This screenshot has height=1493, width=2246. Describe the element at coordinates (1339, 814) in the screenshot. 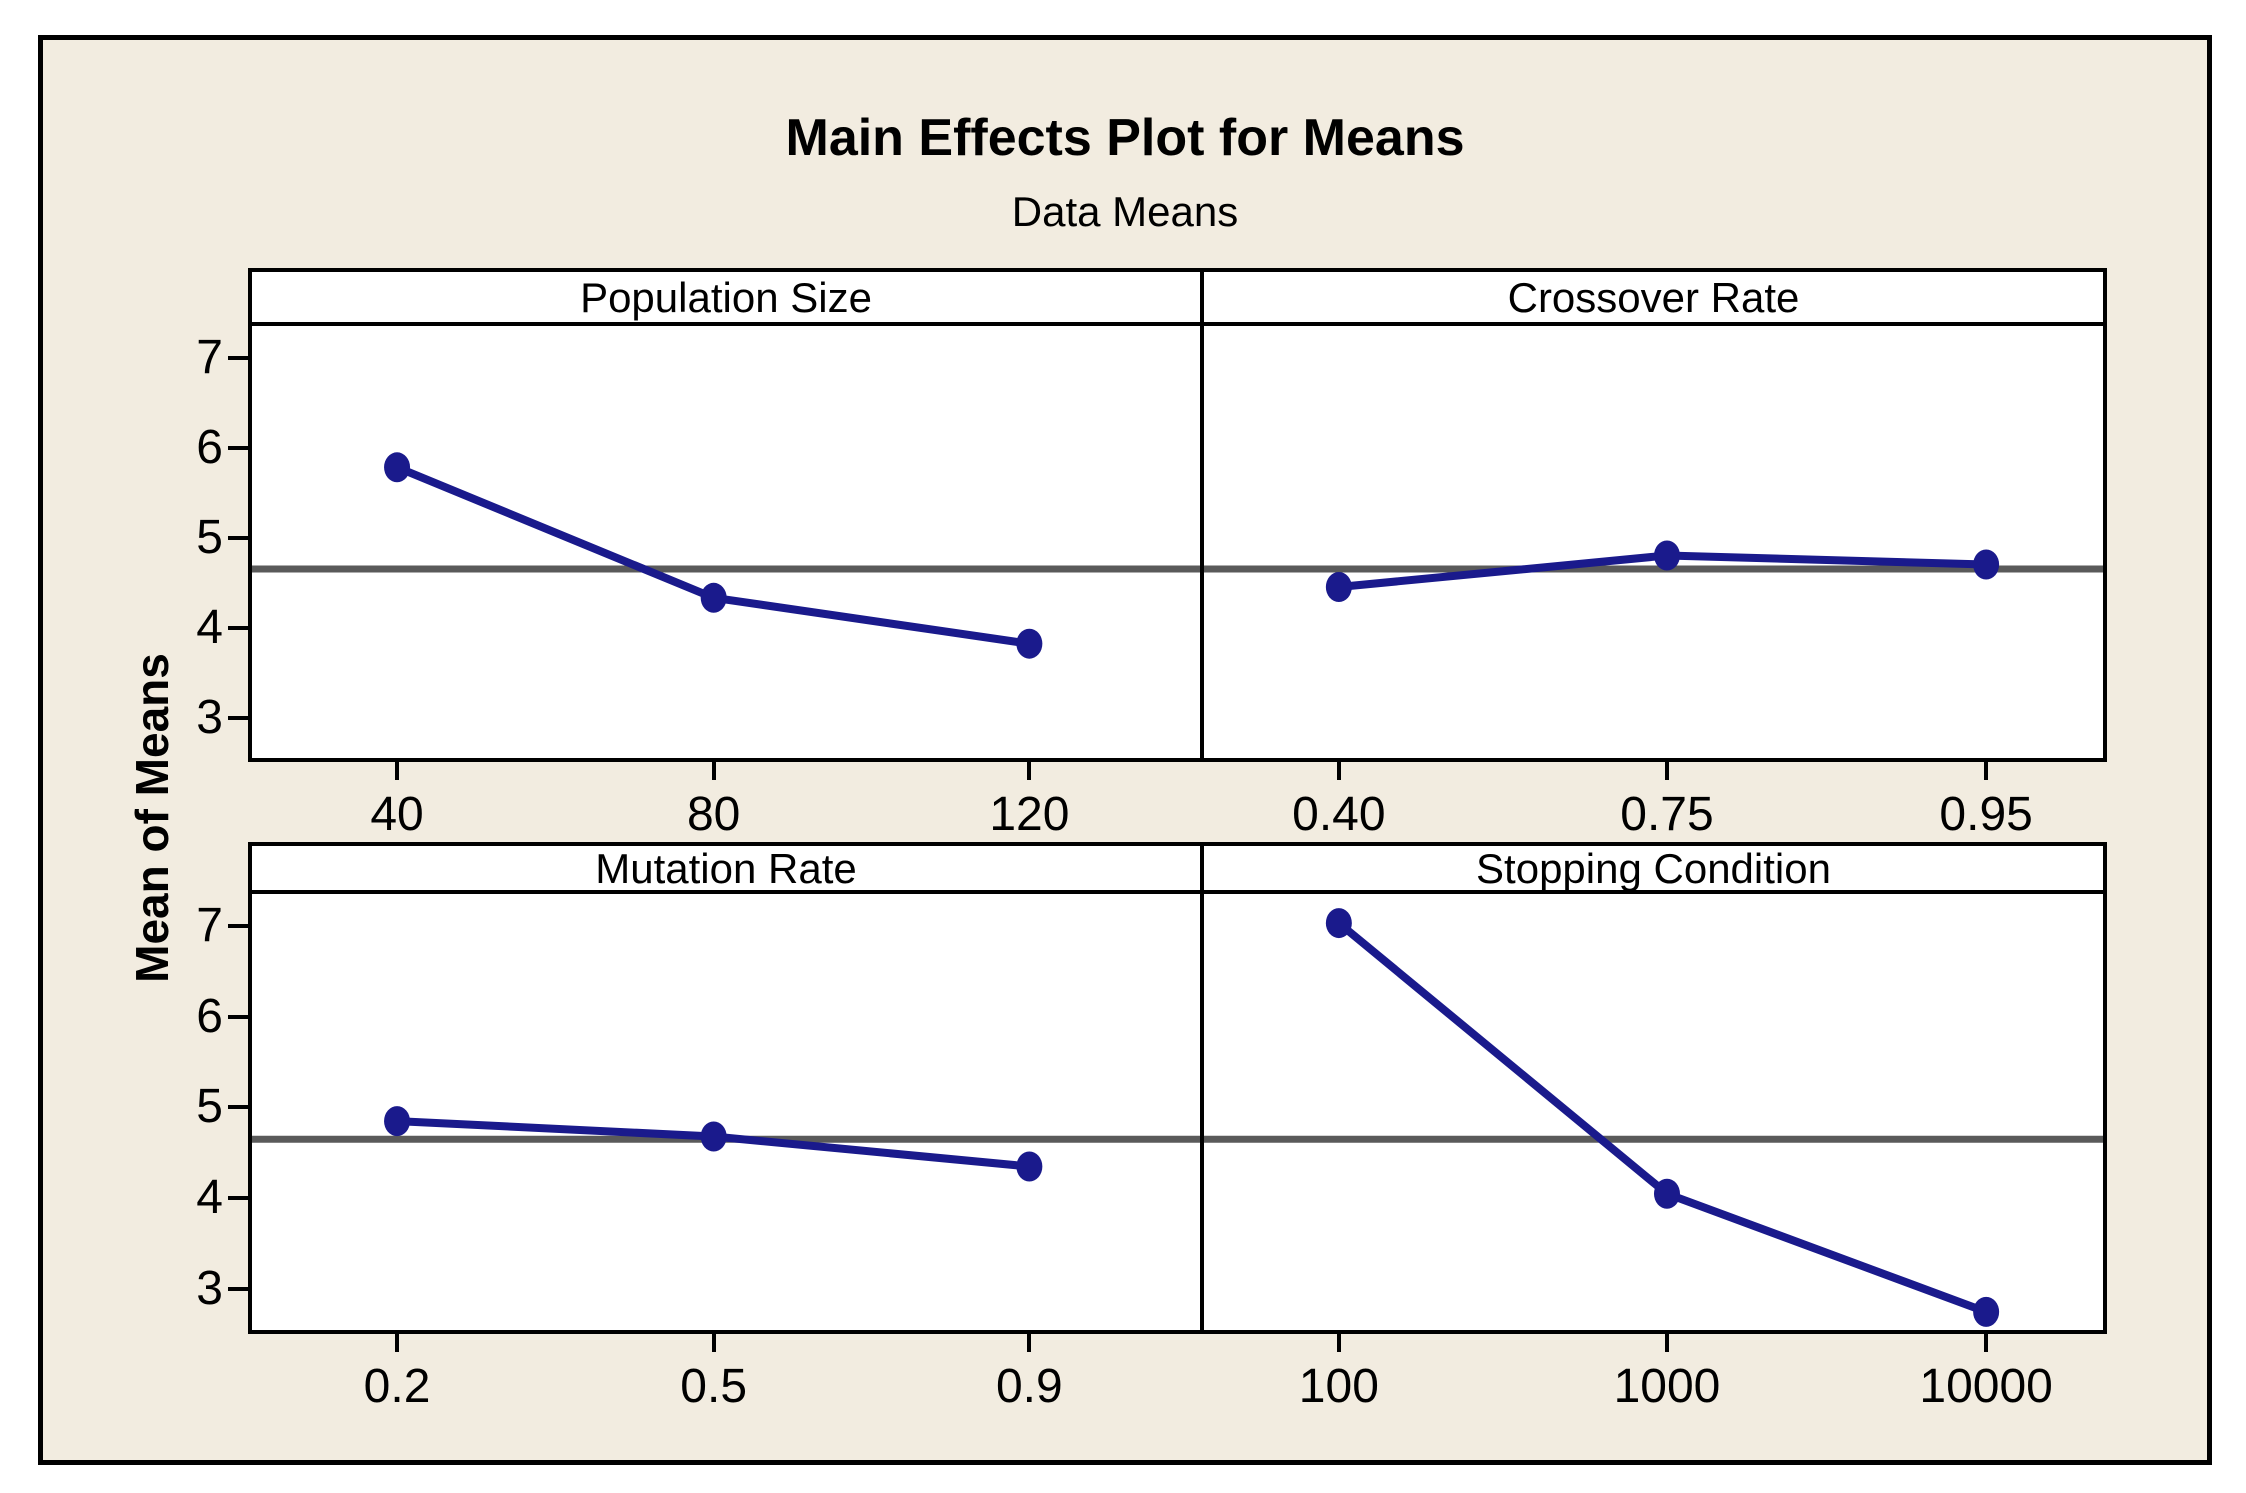

I see `x-tick-label: 0.40` at that location.